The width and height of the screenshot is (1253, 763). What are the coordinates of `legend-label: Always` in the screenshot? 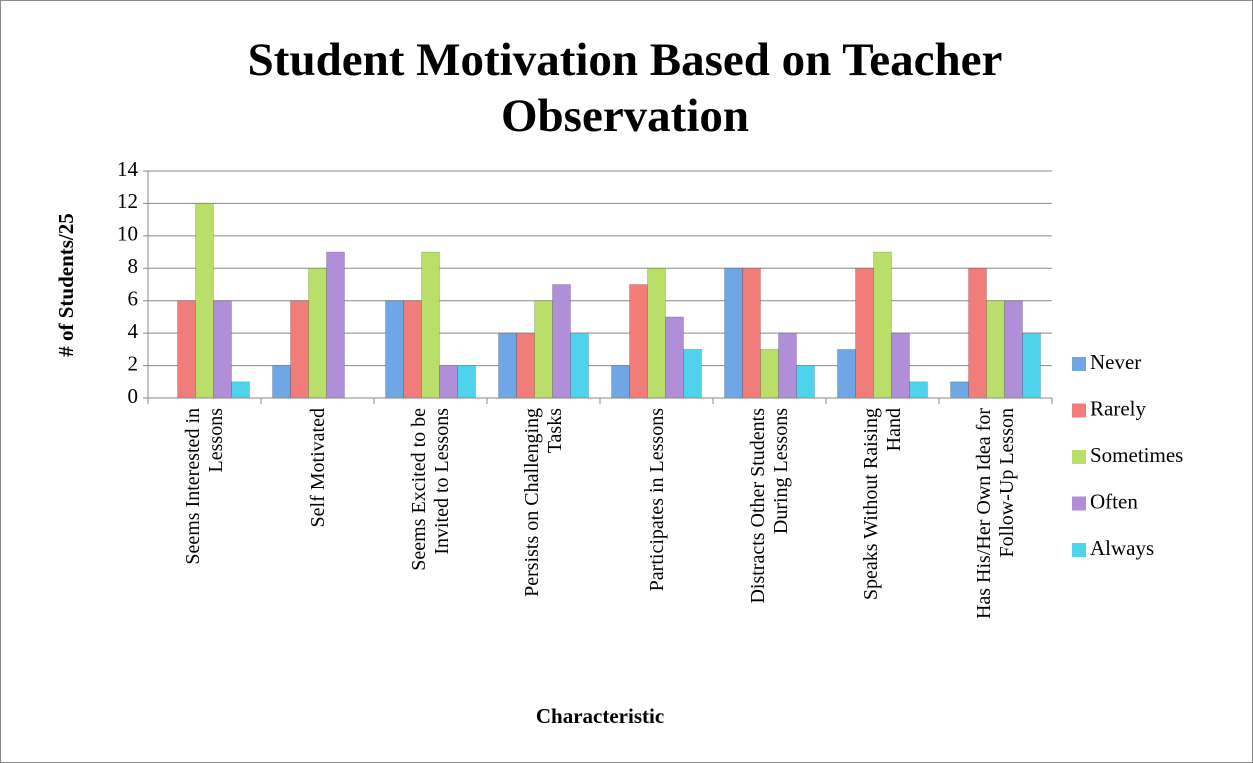 It's located at (1122, 548).